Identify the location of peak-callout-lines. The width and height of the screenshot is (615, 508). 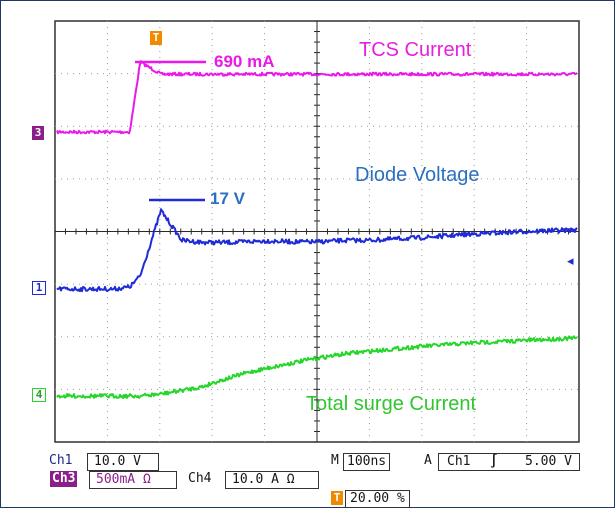
(170, 131).